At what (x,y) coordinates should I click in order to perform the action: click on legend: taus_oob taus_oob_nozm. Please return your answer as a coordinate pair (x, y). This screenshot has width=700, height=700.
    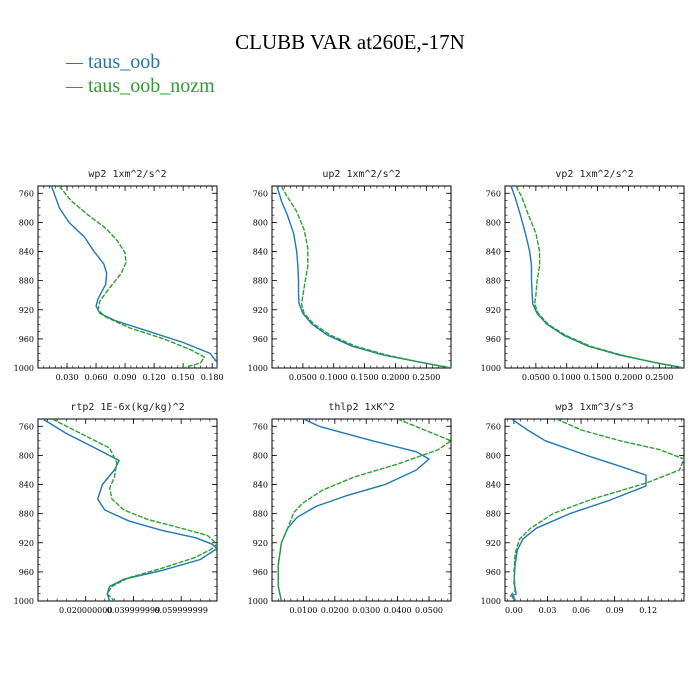
    Looking at the image, I should click on (140, 74).